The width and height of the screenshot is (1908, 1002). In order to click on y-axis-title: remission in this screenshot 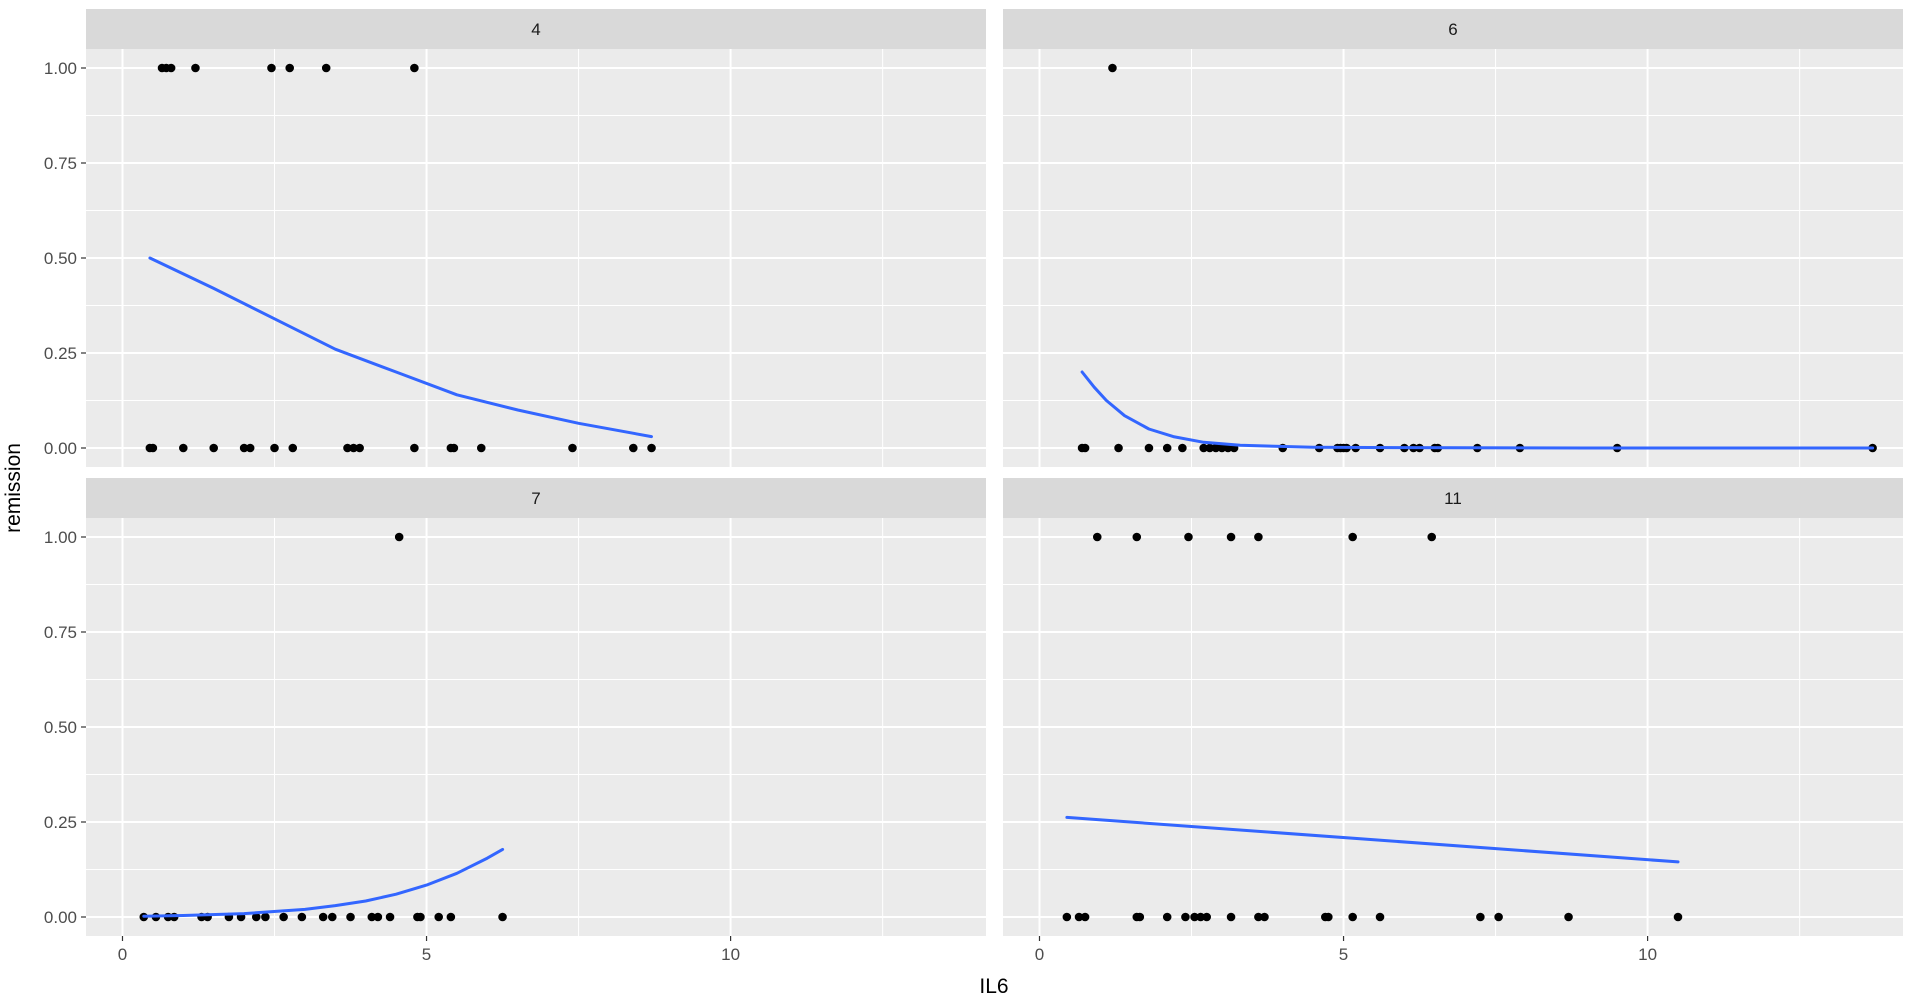, I will do `click(13, 488)`.